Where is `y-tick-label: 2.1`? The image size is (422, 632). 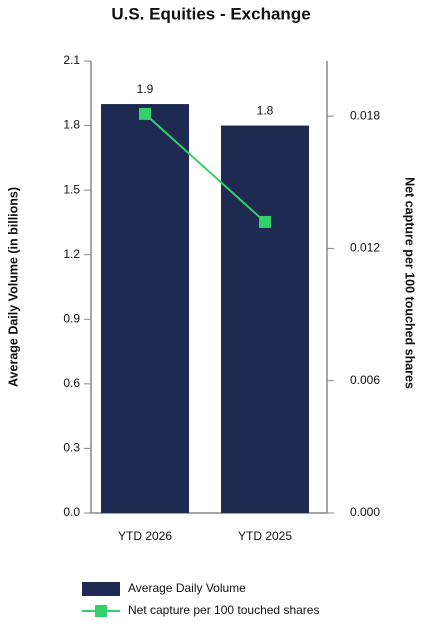
y-tick-label: 2.1 is located at coordinates (71, 60).